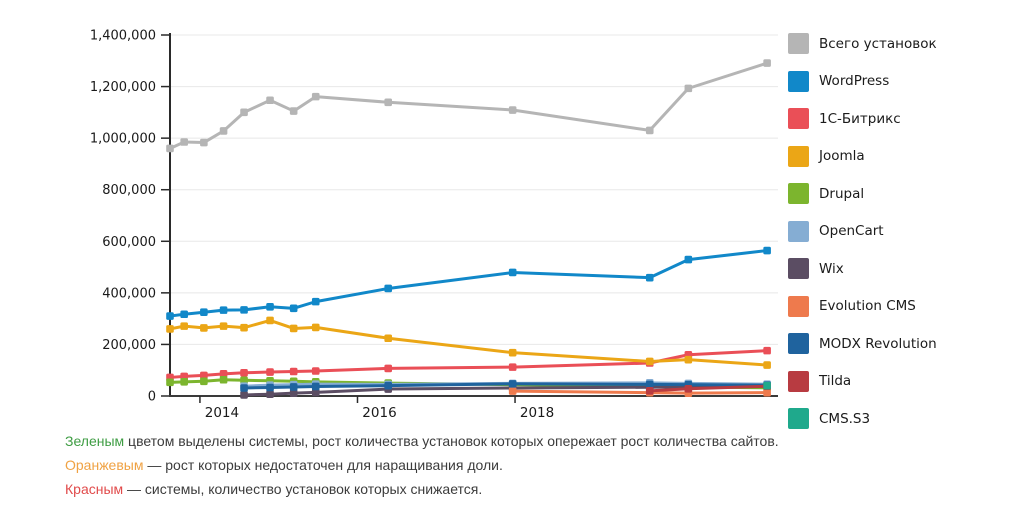  I want to click on legend-item-3: Joomla, so click(900, 156).